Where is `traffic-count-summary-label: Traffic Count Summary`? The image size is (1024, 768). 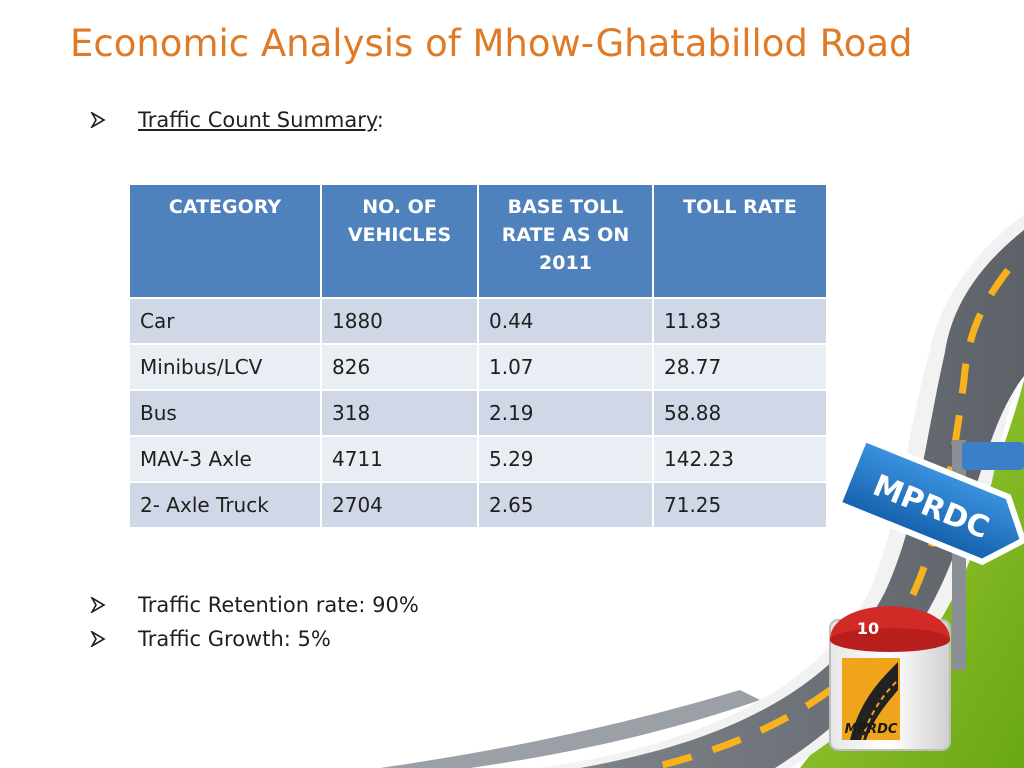
traffic-count-summary-label: Traffic Count Summary is located at coordinates (257, 120).